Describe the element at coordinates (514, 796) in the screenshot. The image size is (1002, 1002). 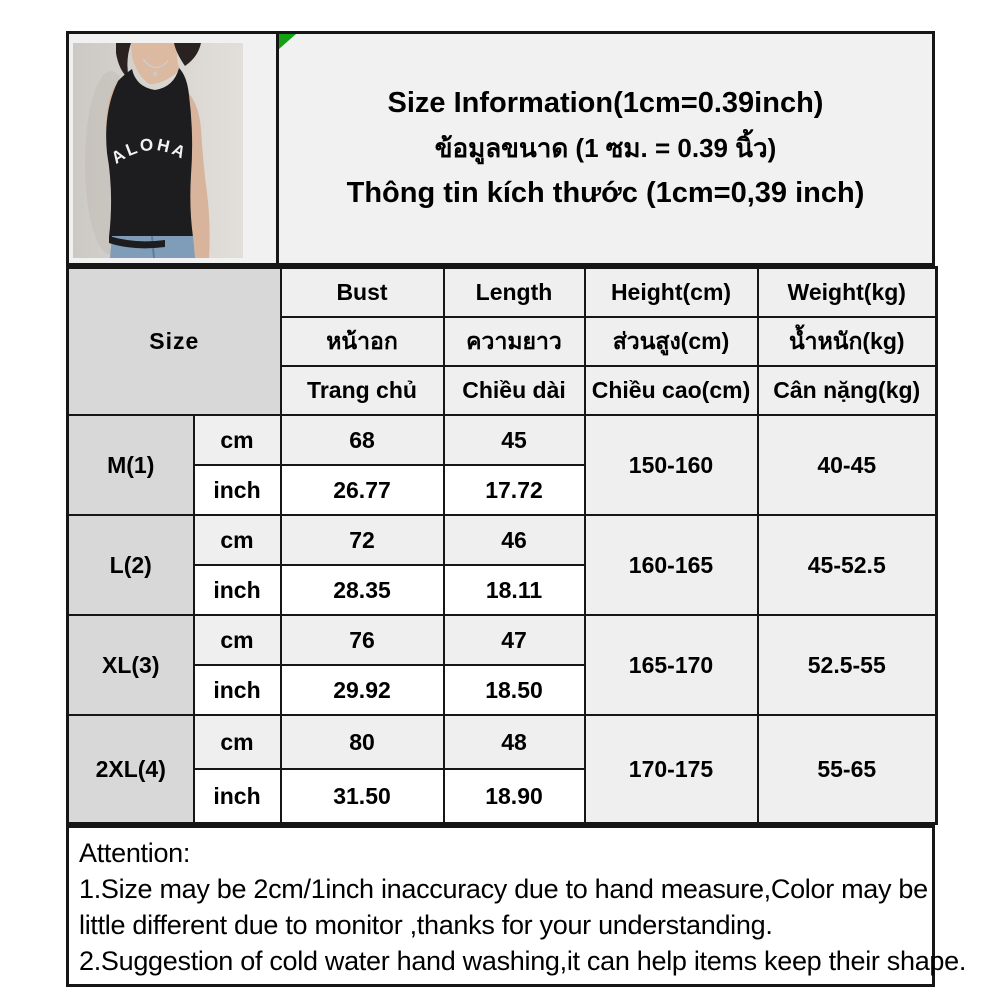
I see `cell-length-inch: 18.90` at that location.